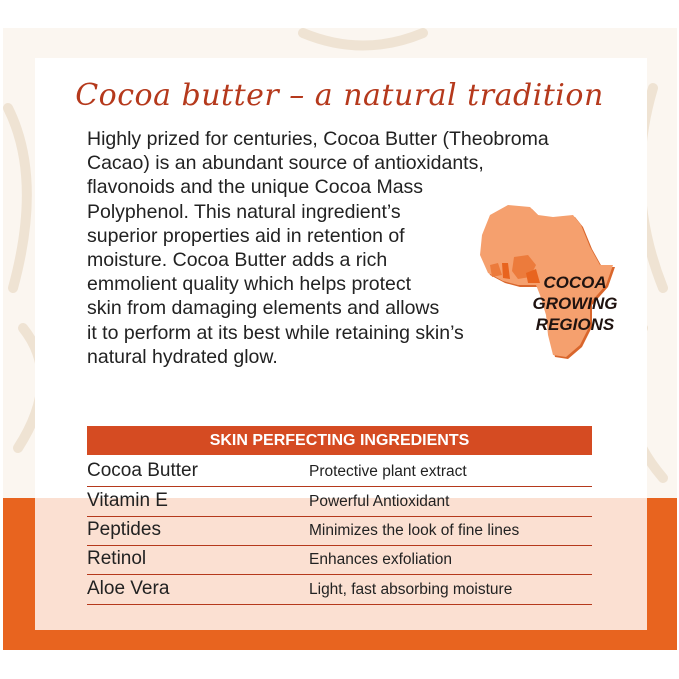 The height and width of the screenshot is (679, 679). I want to click on table-row: Cocoa Butter Protective plant extract, so click(339, 472).